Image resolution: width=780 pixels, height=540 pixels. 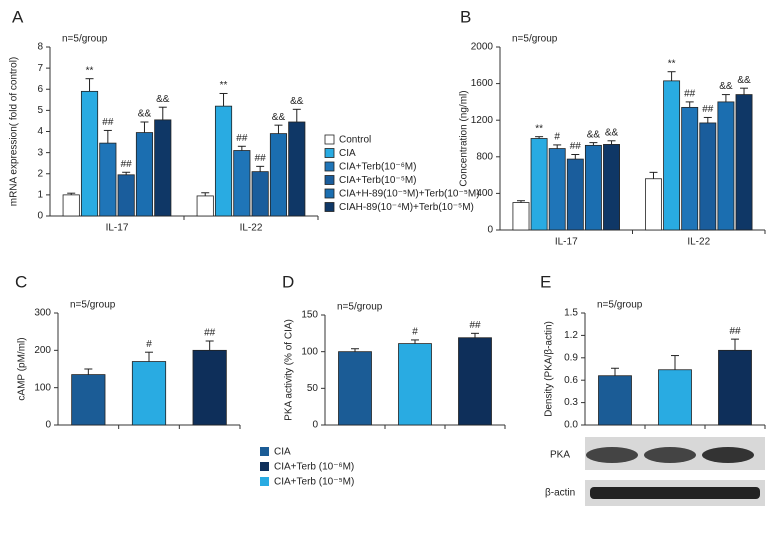 What do you see at coordinates (377, 167) in the screenshot?
I see `legend-label: CIA+Terb(10⁻⁶M)` at bounding box center [377, 167].